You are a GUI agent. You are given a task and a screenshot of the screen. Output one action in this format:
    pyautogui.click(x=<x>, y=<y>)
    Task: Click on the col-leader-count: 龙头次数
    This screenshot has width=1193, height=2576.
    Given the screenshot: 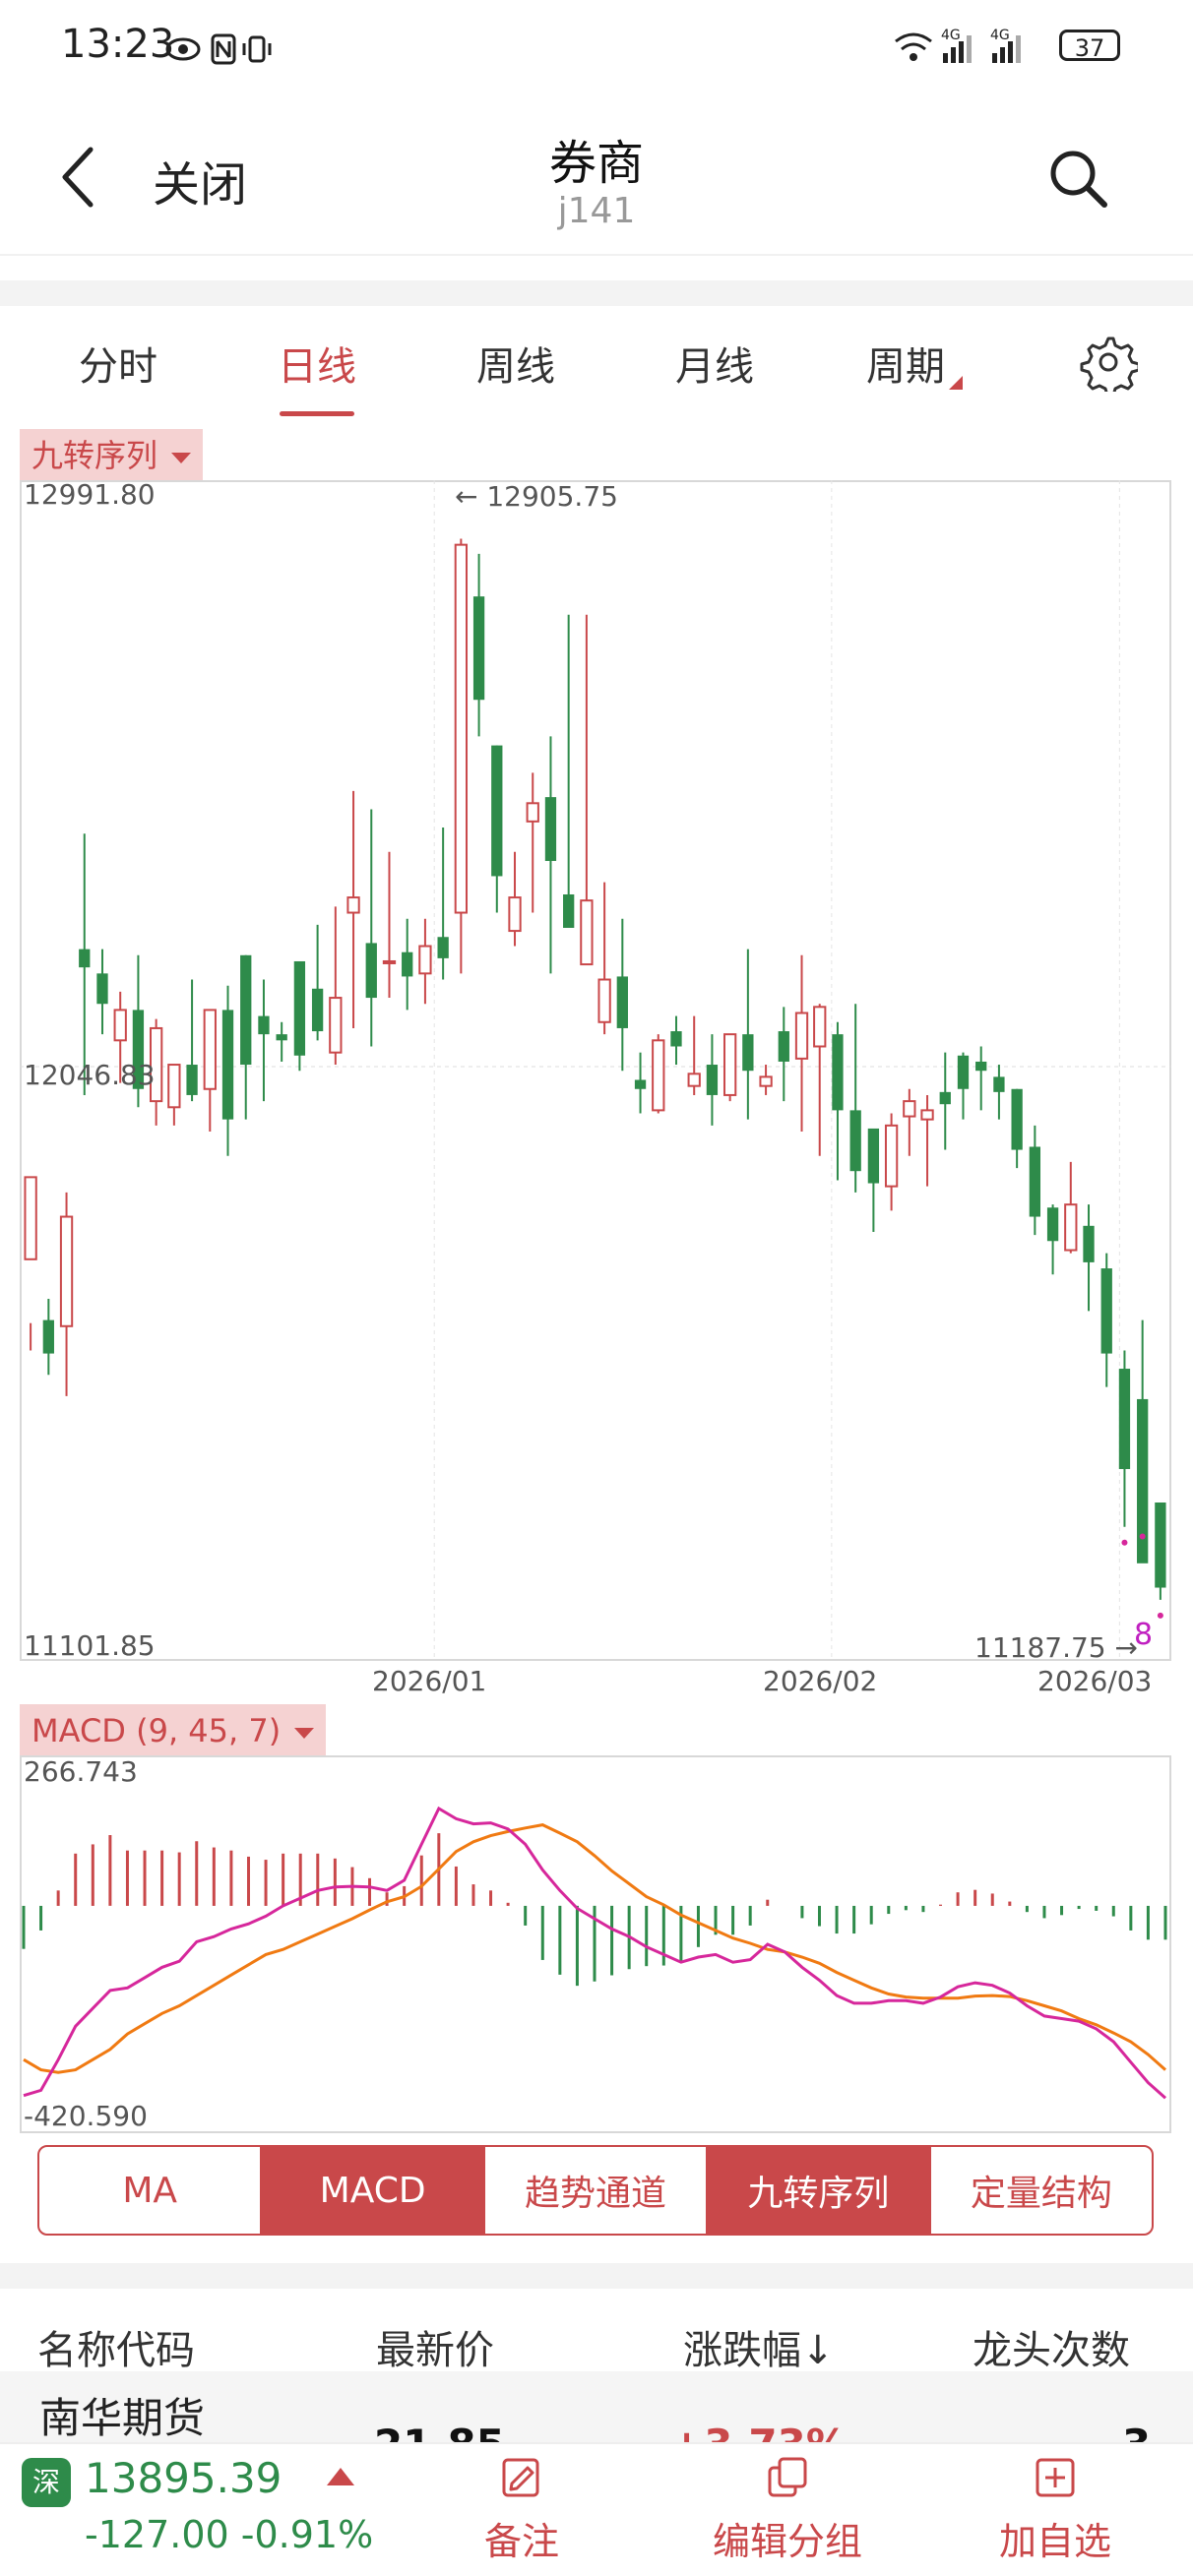 What is the action you would take?
    pyautogui.click(x=1051, y=2350)
    